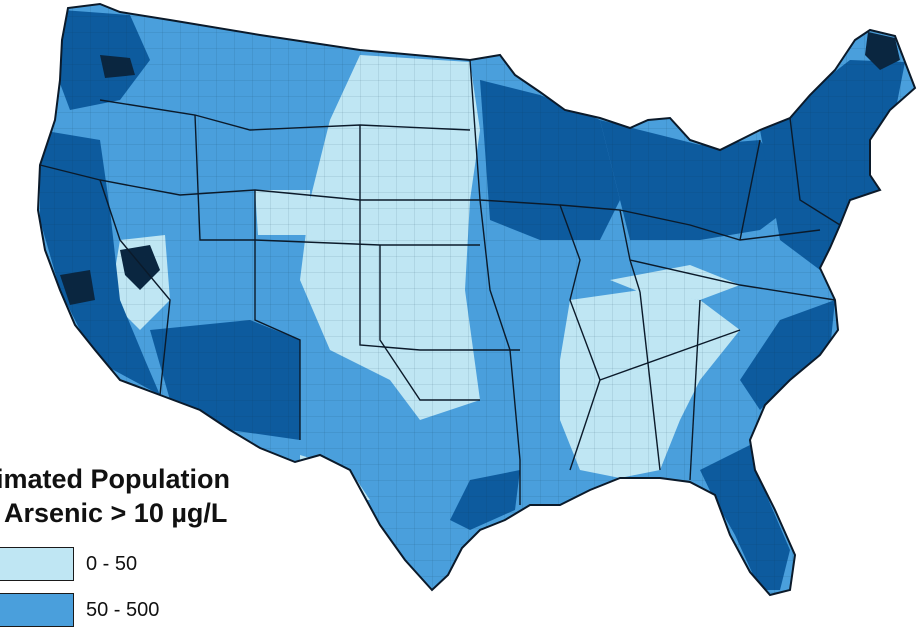 The width and height of the screenshot is (924, 640). What do you see at coordinates (79, 610) in the screenshot?
I see `legend-item-50-500: 50 - 500` at bounding box center [79, 610].